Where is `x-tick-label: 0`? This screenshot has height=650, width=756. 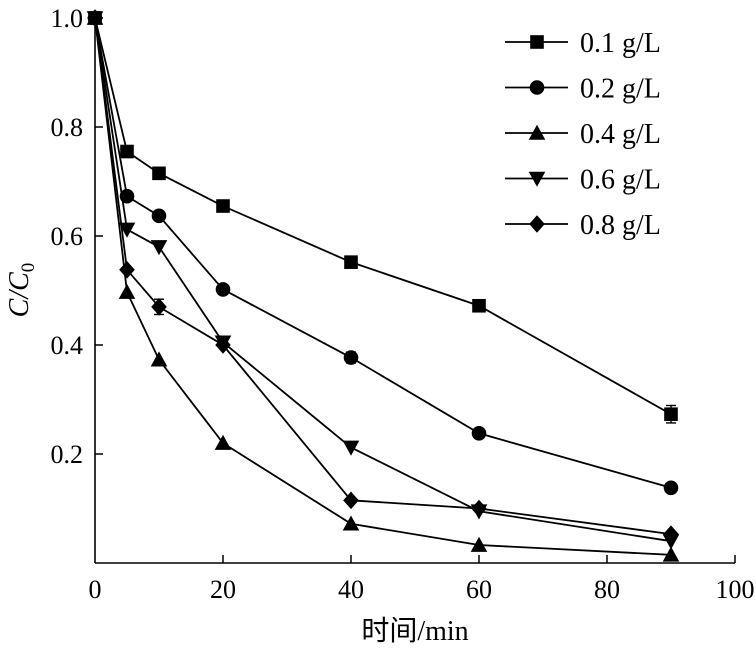 x-tick-label: 0 is located at coordinates (95, 589).